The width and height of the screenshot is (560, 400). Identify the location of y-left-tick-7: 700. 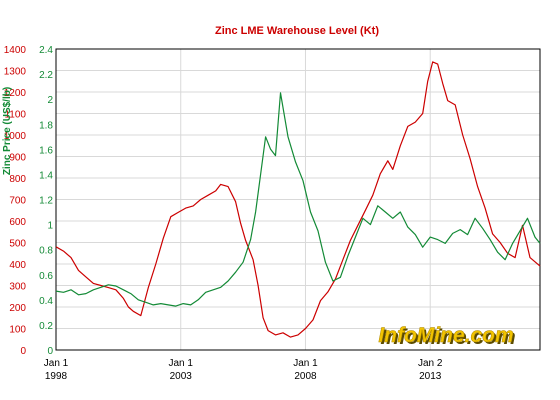
(17, 201).